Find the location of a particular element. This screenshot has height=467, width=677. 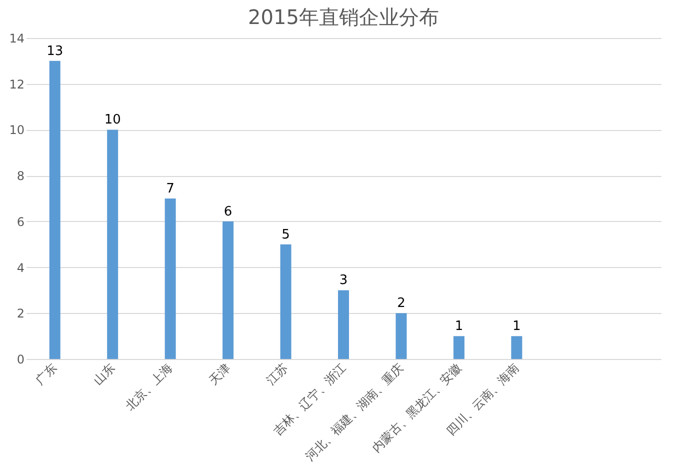

x-tick-label: 北京、上海 is located at coordinates (149, 386).